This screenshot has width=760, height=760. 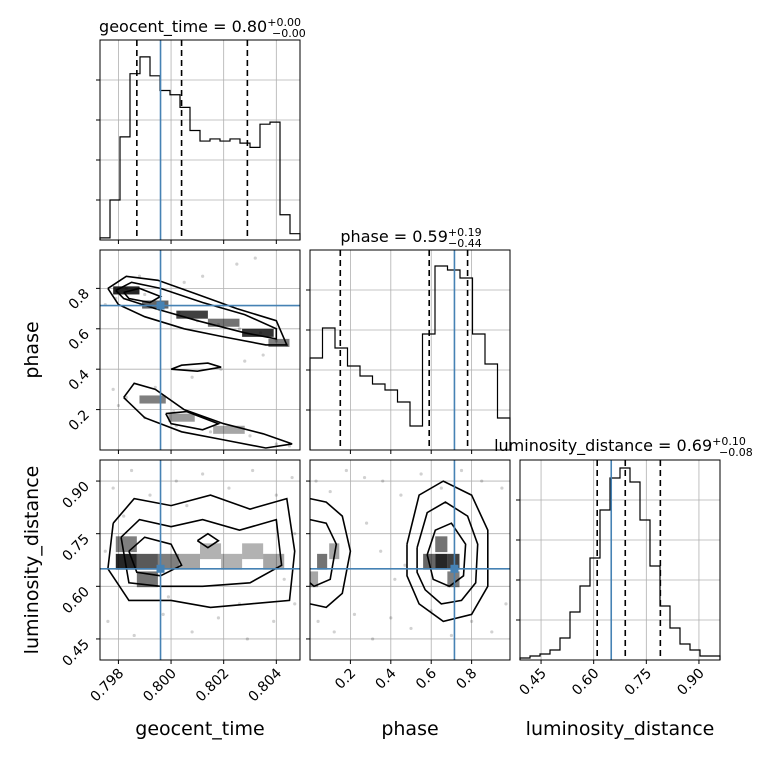 What do you see at coordinates (75, 600) in the screenshot?
I see `y-tick-label: 0.60` at bounding box center [75, 600].